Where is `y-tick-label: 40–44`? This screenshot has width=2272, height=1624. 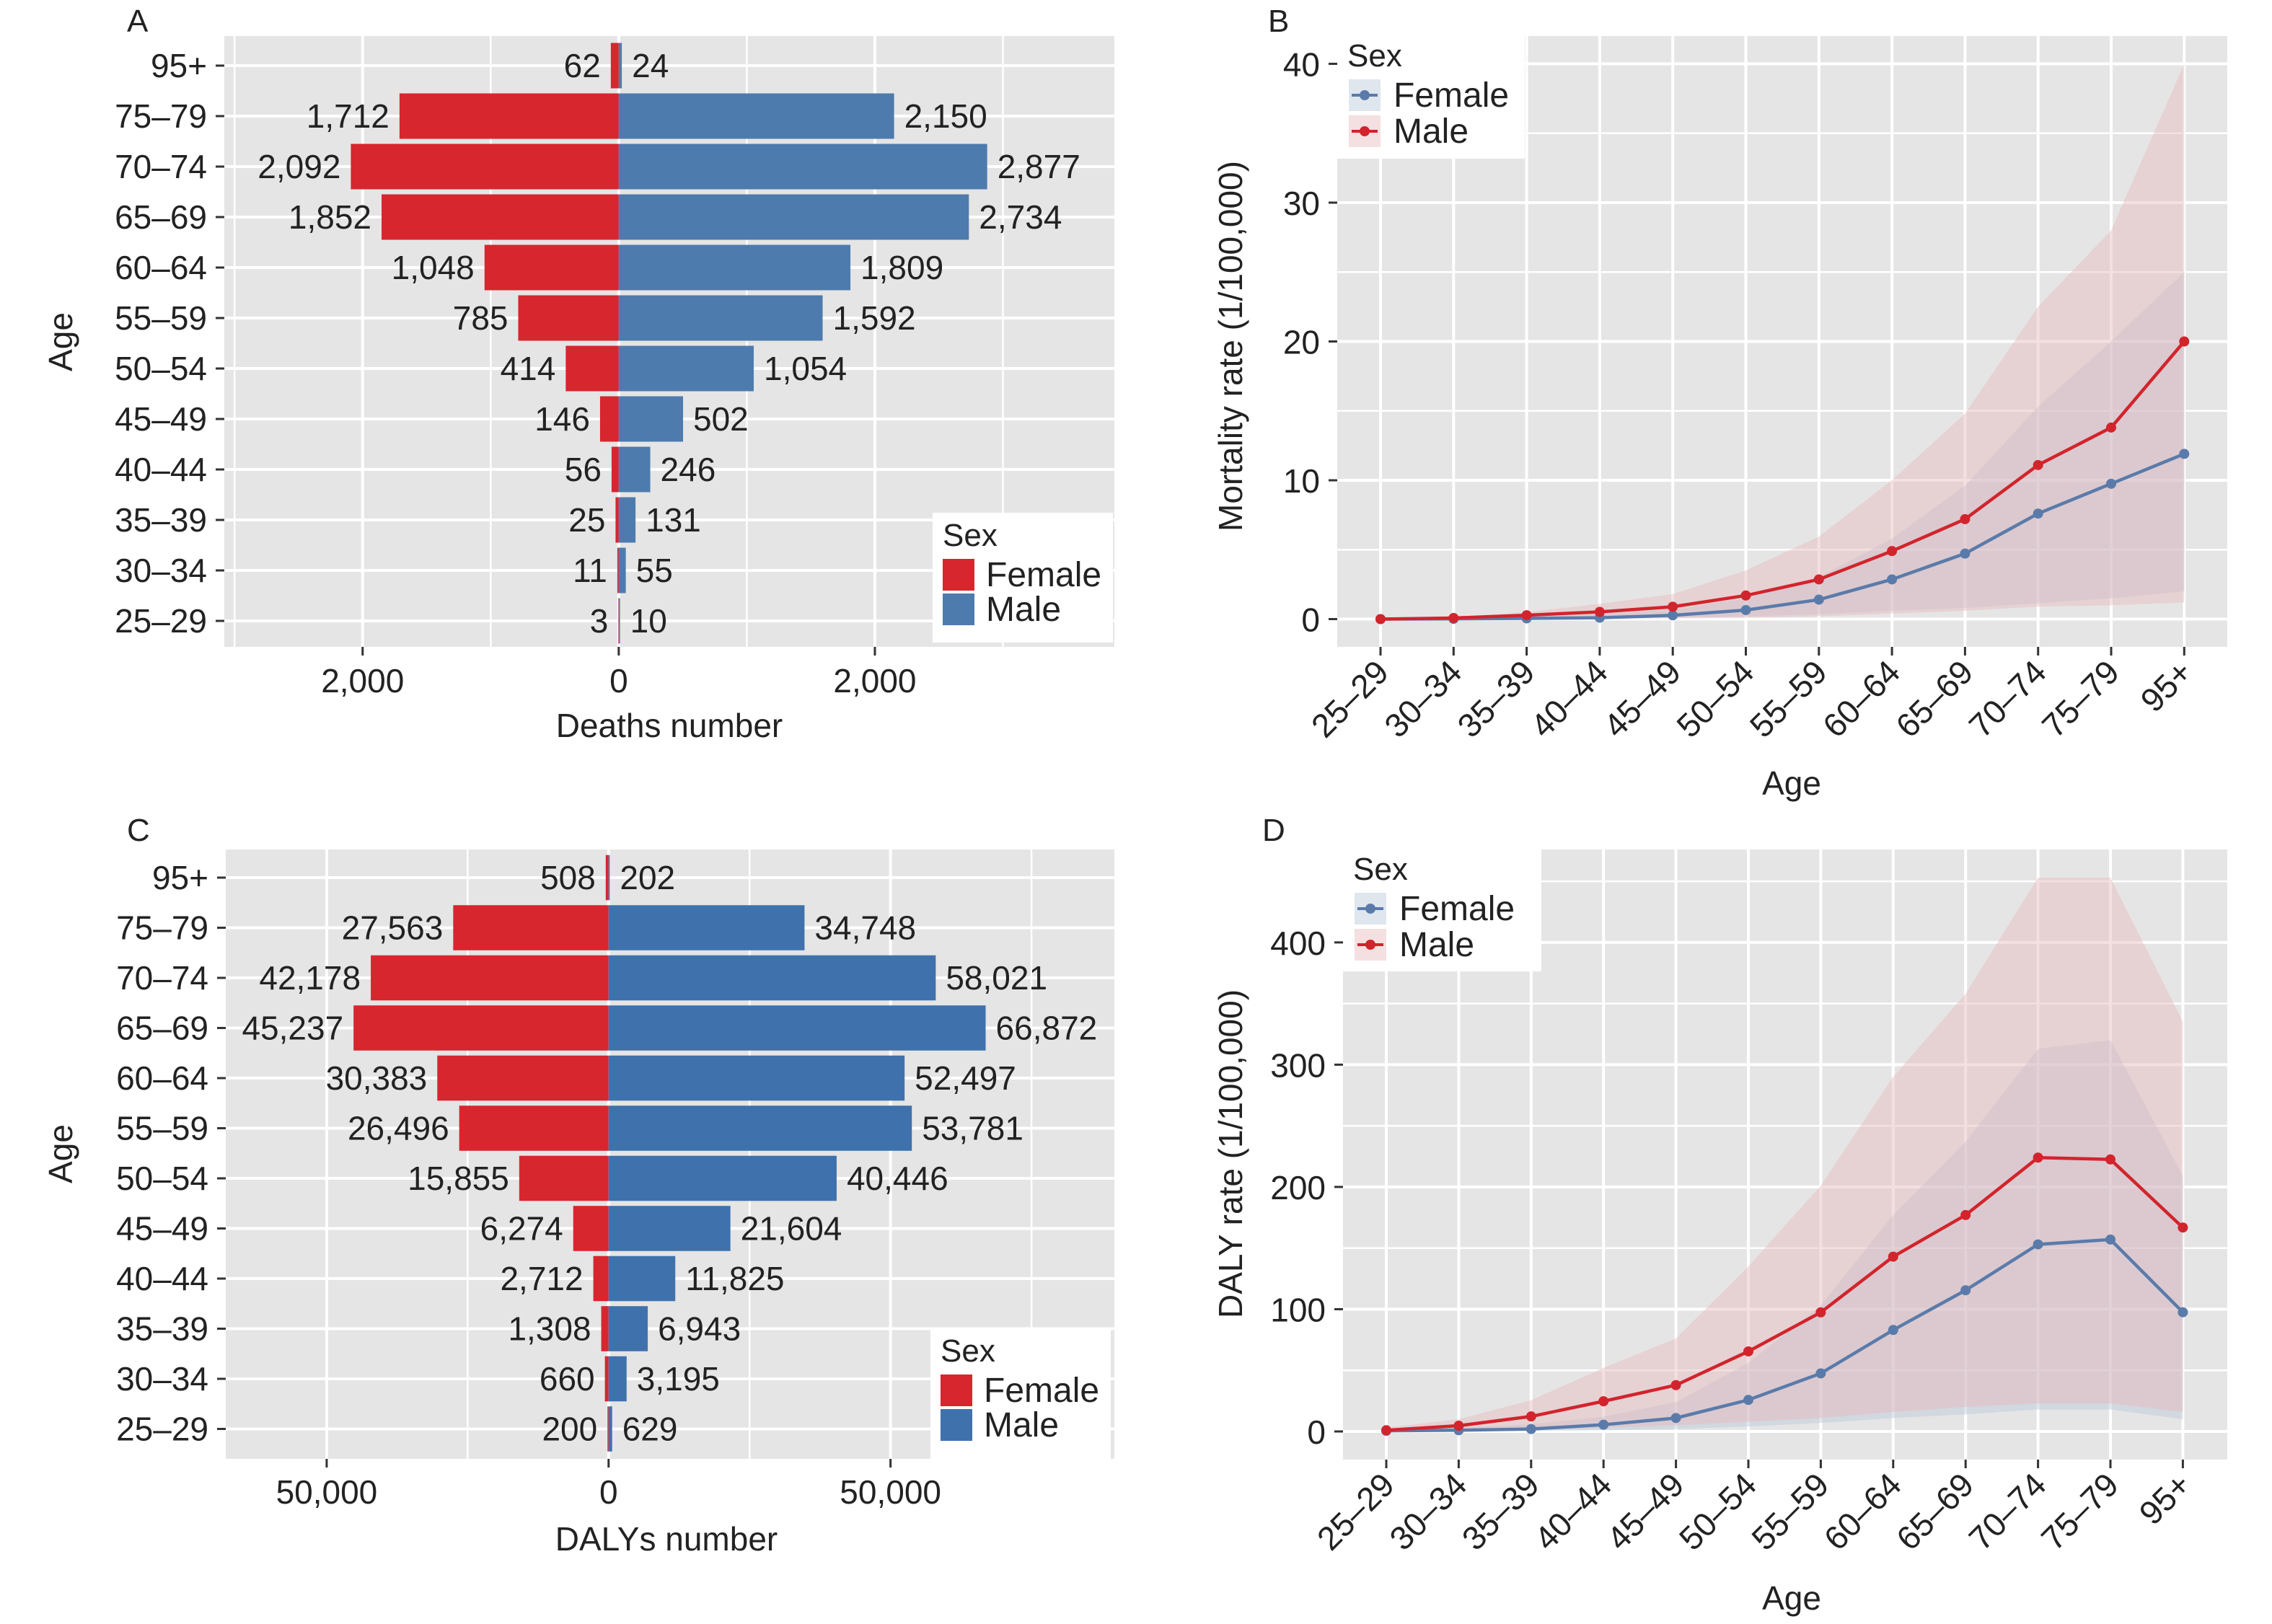 y-tick-label: 40–44 is located at coordinates (162, 1278).